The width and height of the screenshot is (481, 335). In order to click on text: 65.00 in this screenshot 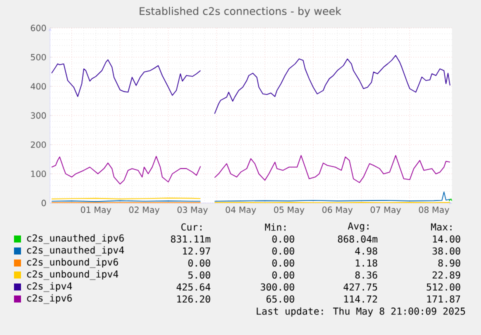, I will do `click(280, 299)`.